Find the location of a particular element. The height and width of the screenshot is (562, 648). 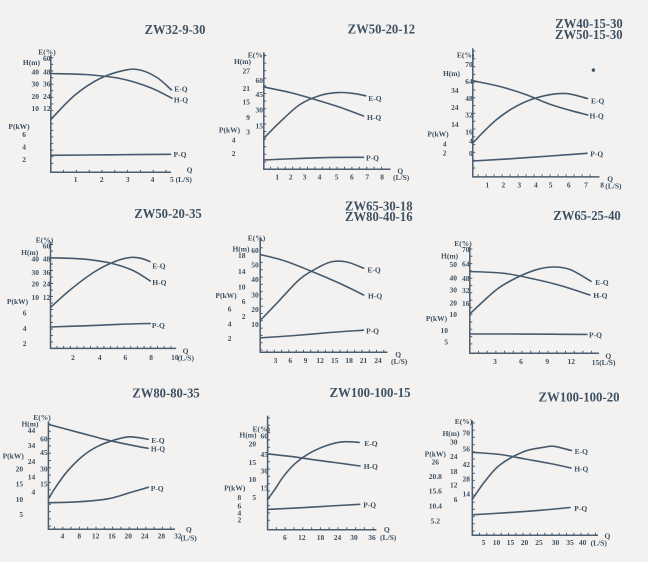

svg-text: ZW50-20-12 is located at coordinates (382, 29).